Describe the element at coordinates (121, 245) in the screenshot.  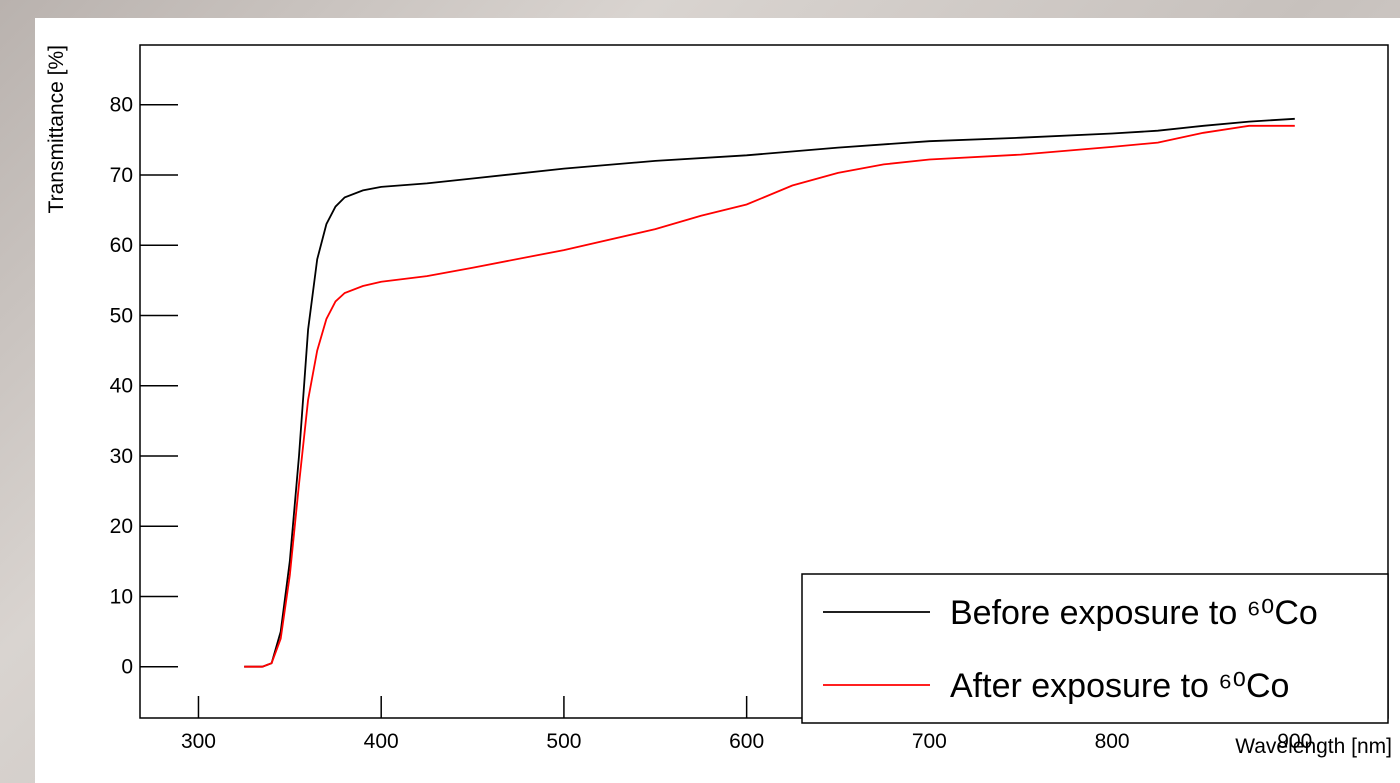
I see `y-tick-label: 60` at that location.